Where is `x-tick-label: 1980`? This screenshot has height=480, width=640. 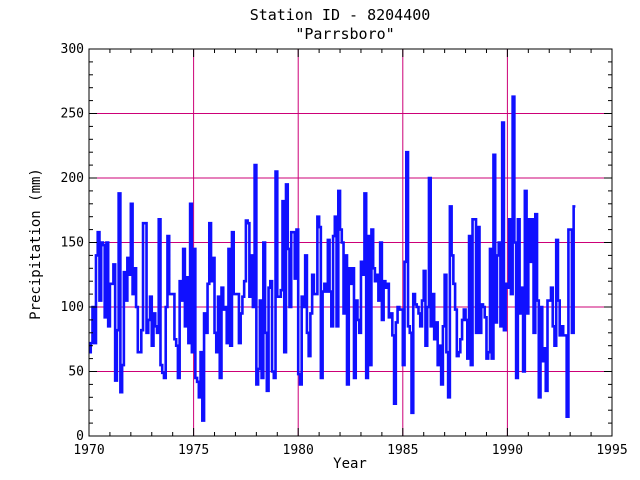 x-tick-label: 1980 is located at coordinates (298, 450).